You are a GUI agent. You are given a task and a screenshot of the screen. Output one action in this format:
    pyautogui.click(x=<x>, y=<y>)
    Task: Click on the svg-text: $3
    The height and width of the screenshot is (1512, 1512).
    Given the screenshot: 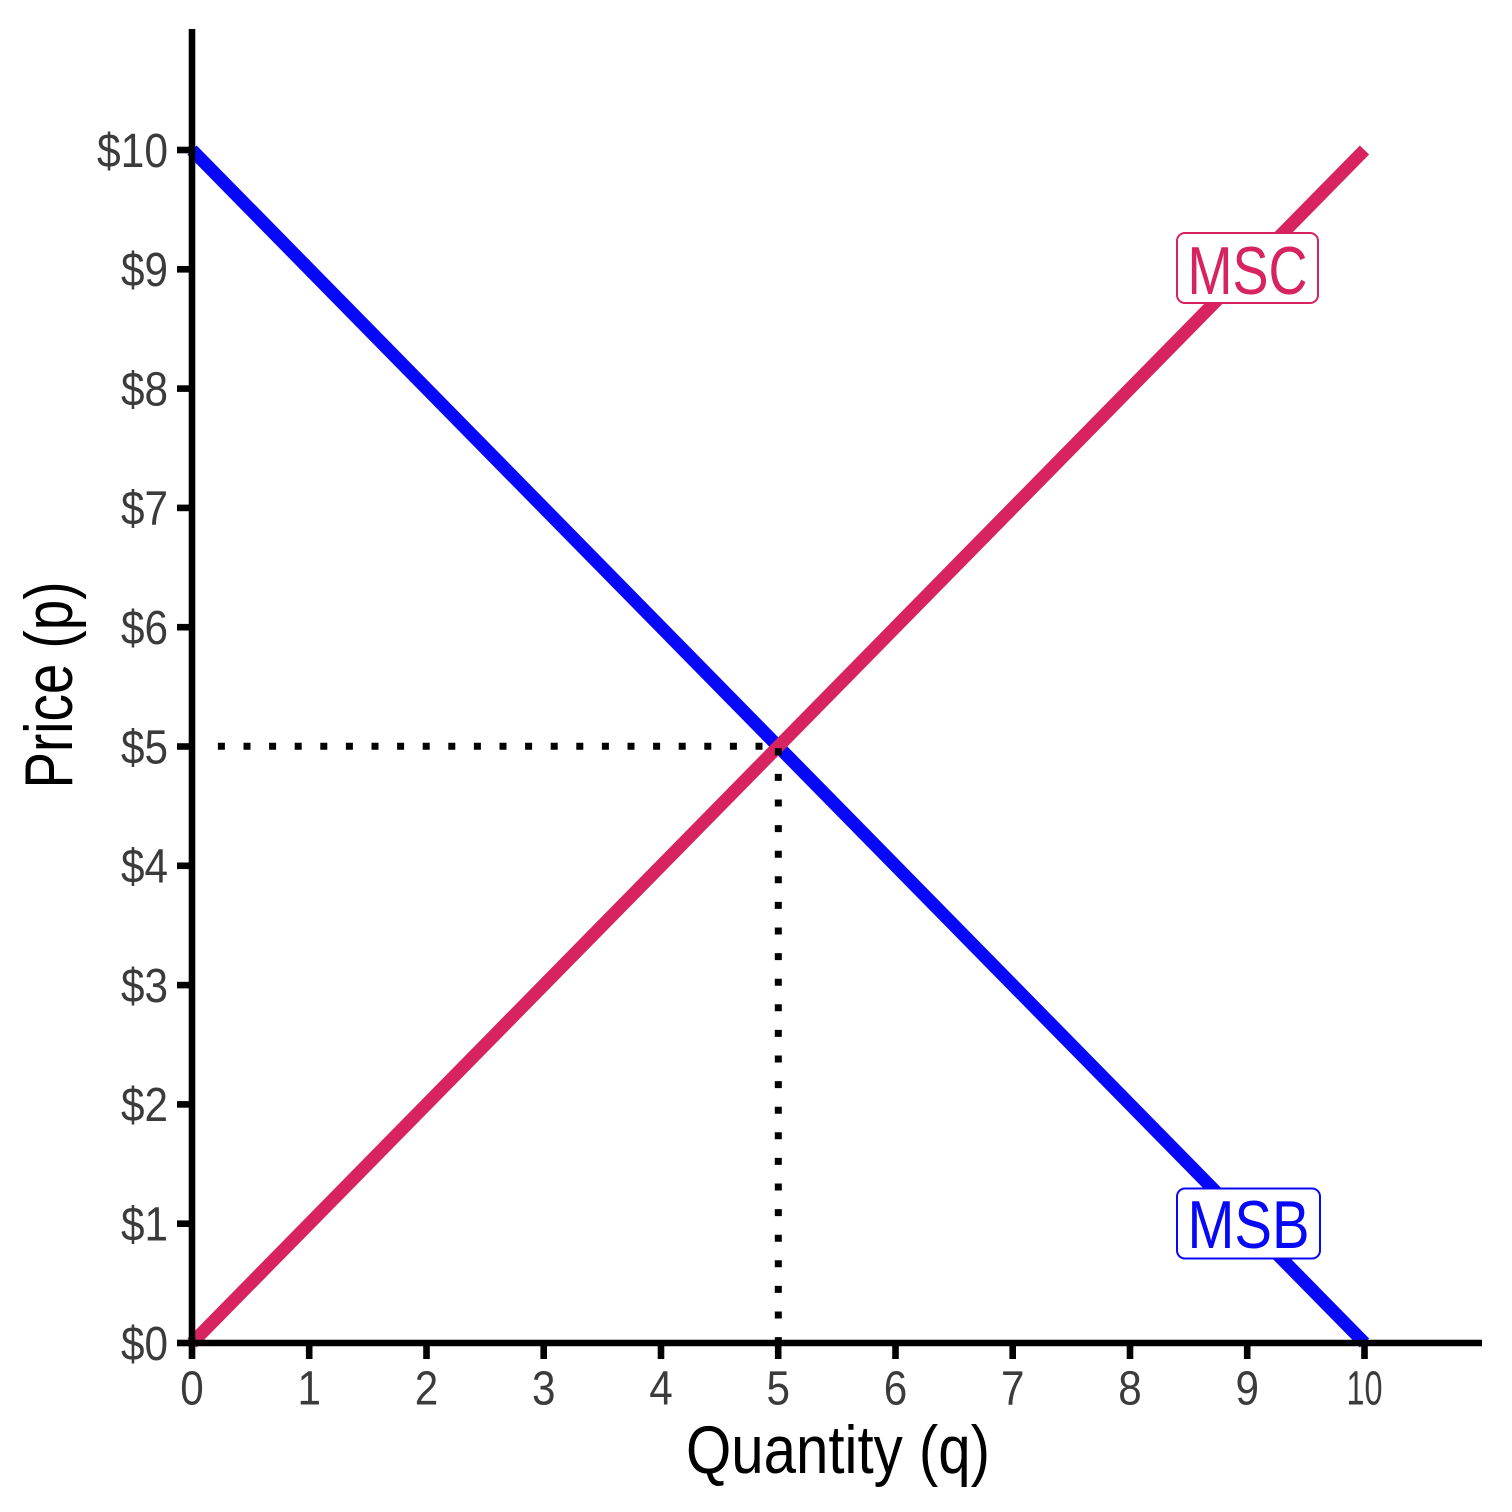 What is the action you would take?
    pyautogui.click(x=144, y=986)
    